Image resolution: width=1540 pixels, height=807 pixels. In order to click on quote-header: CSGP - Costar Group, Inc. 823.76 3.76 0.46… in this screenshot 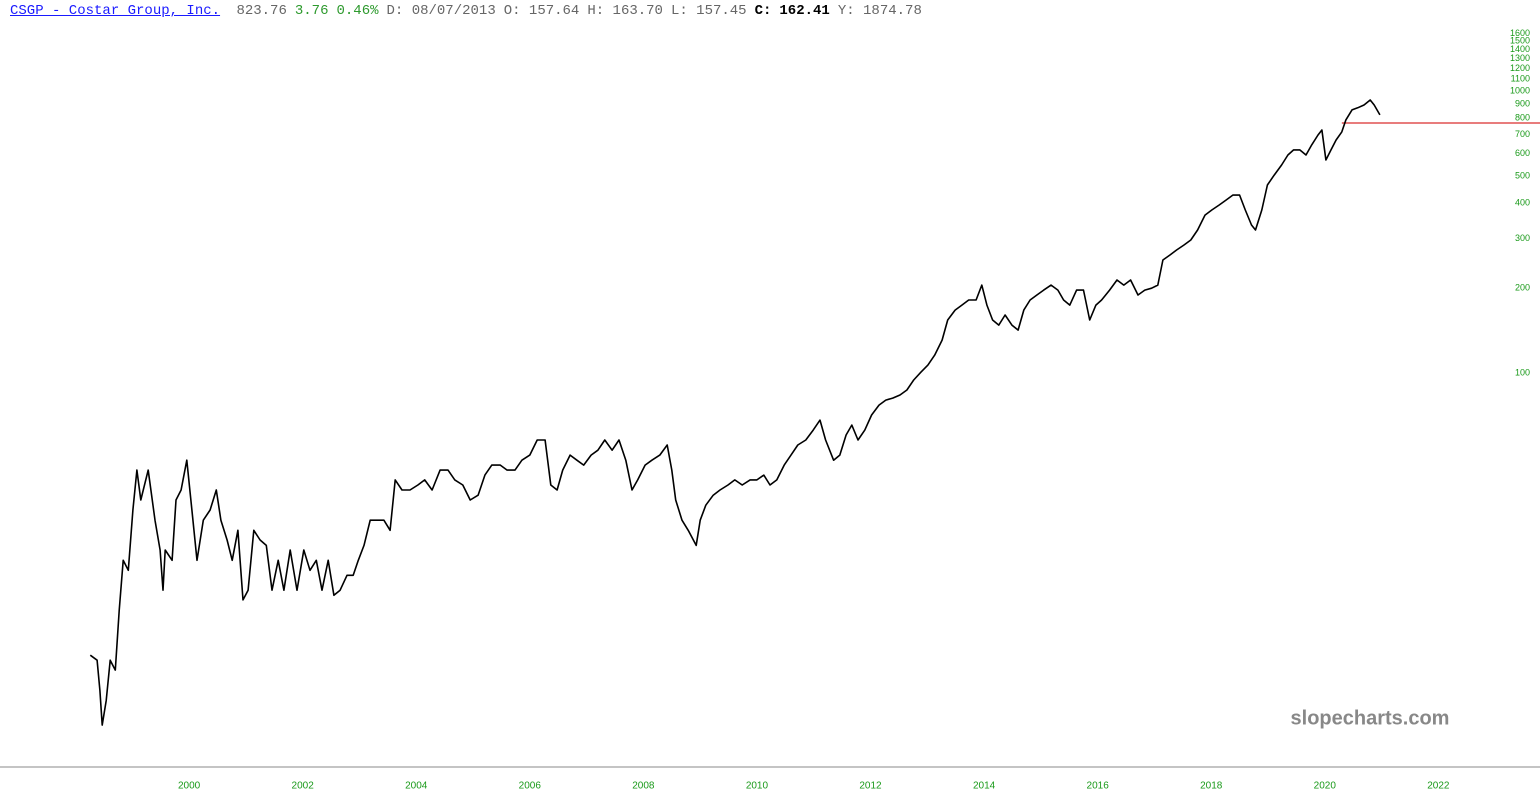, I will do `click(470, 11)`.